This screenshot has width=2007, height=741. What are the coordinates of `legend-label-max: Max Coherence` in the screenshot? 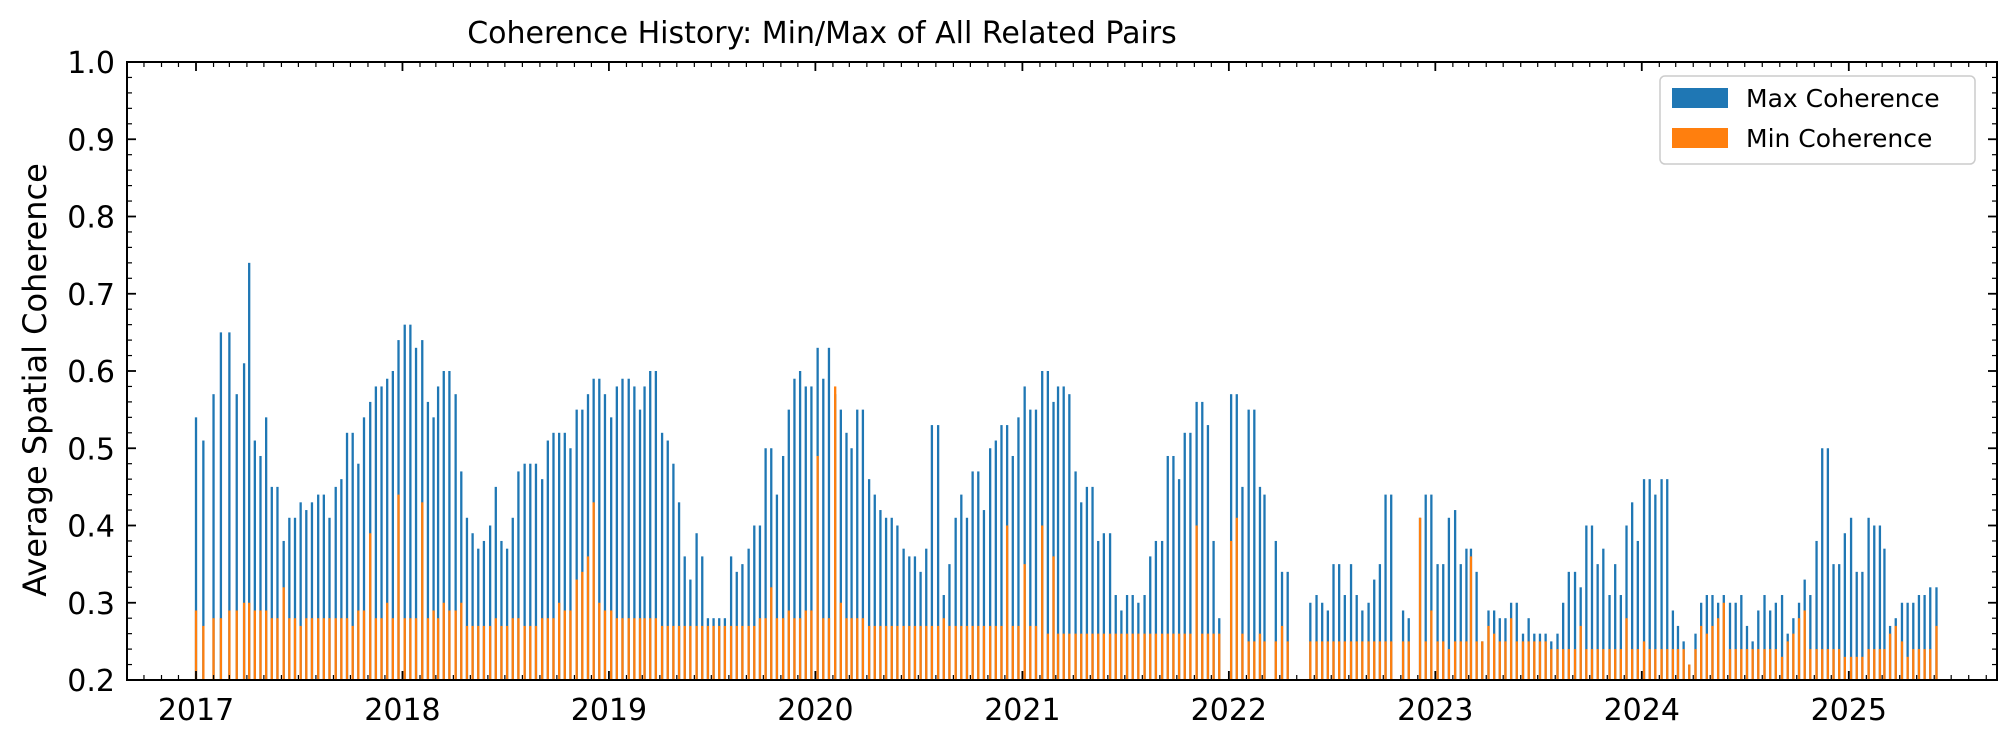 It's located at (1843, 98).